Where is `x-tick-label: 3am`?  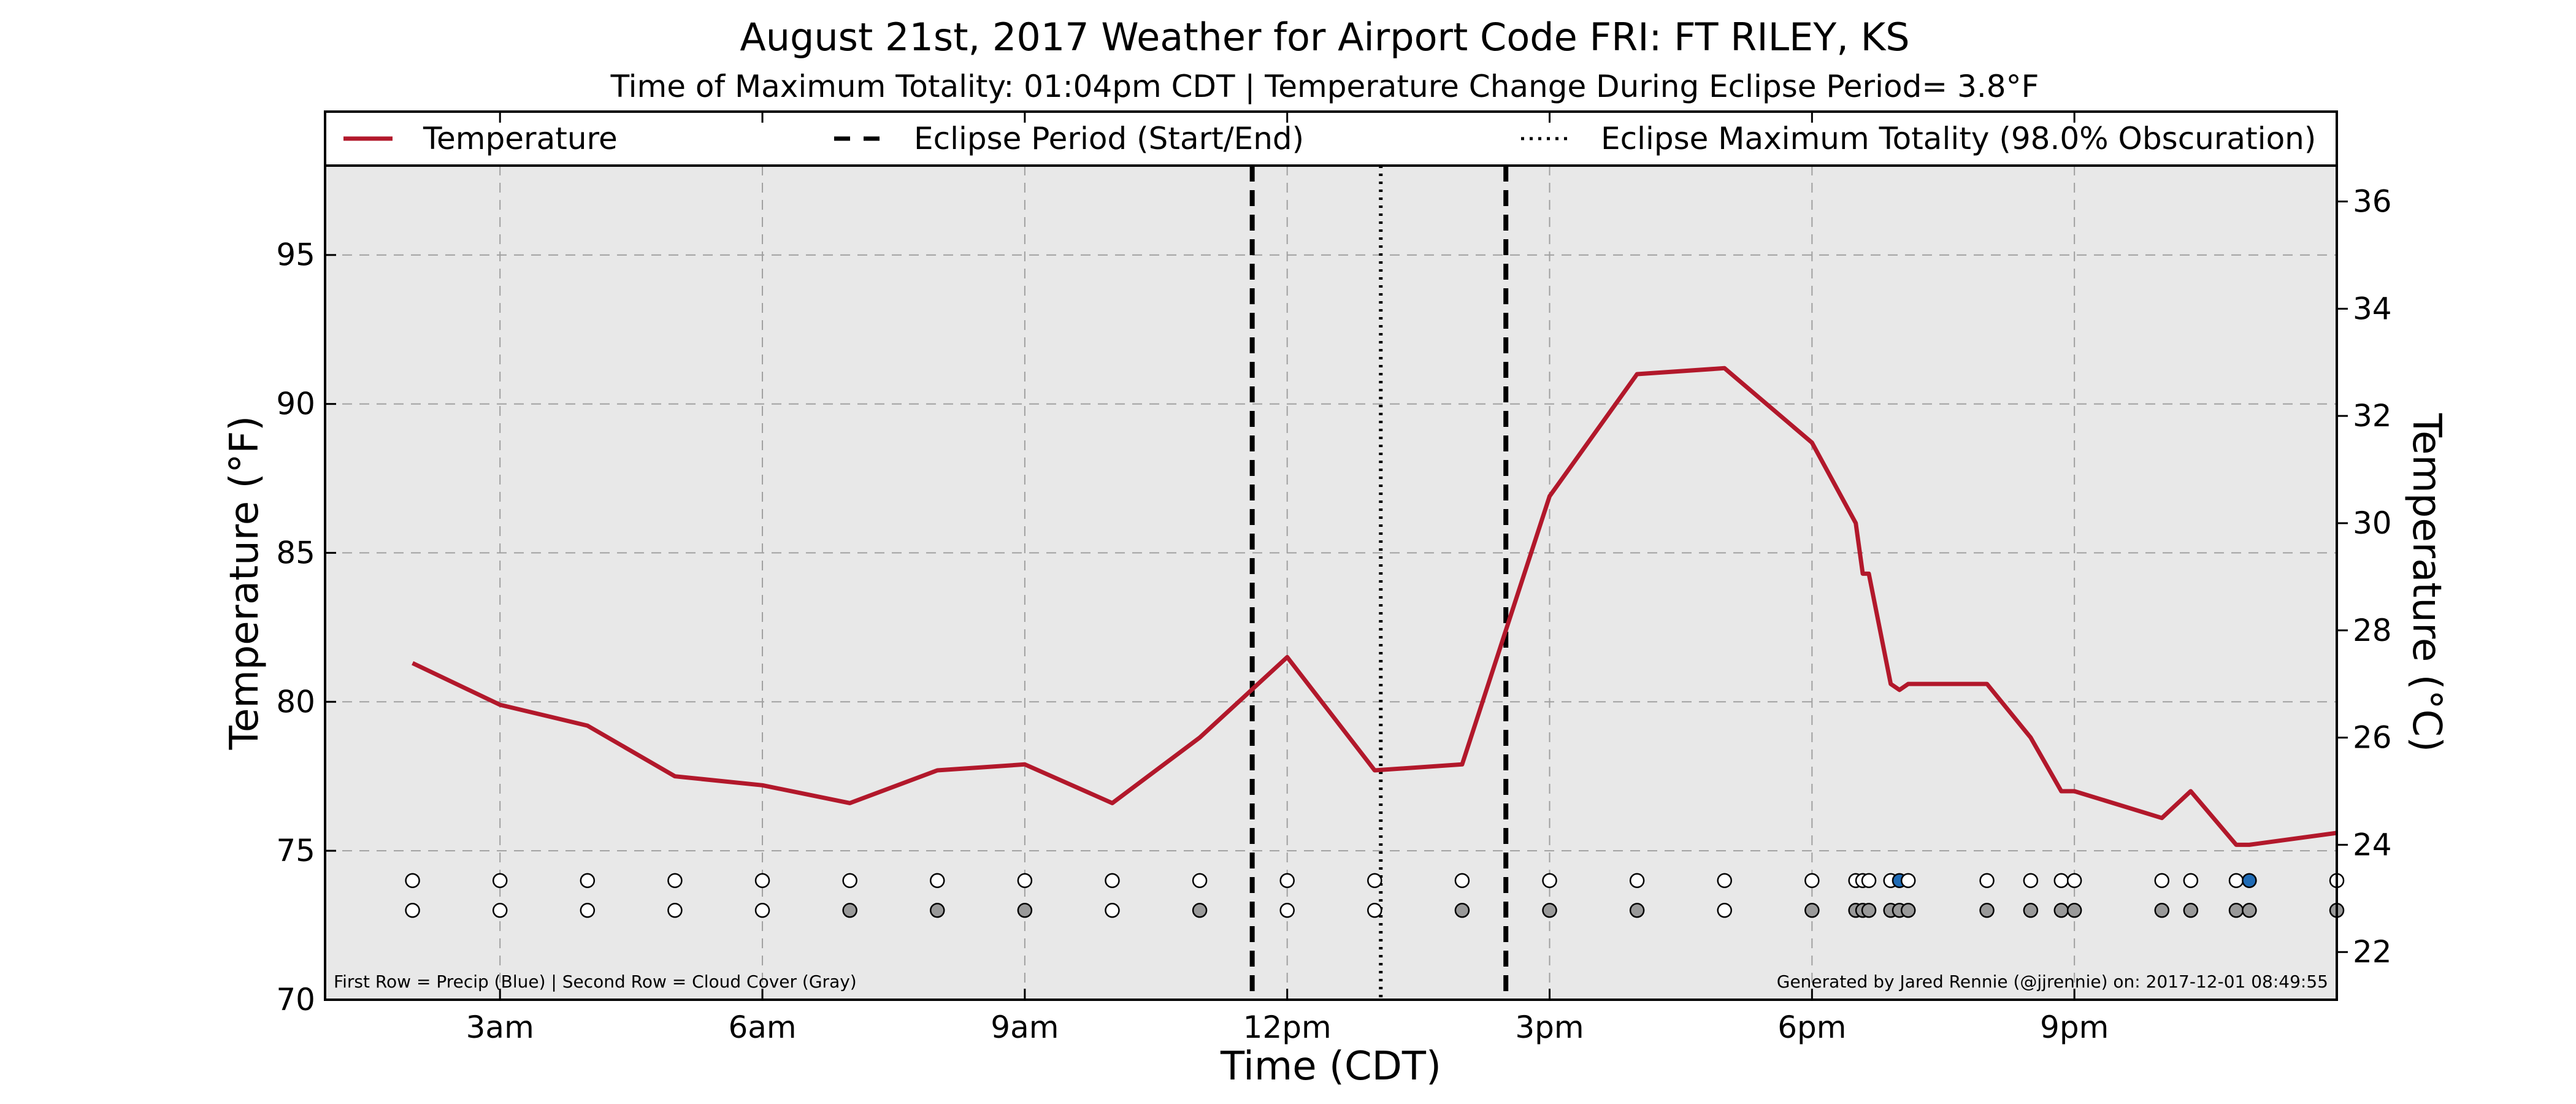
x-tick-label: 3am is located at coordinates (500, 1027).